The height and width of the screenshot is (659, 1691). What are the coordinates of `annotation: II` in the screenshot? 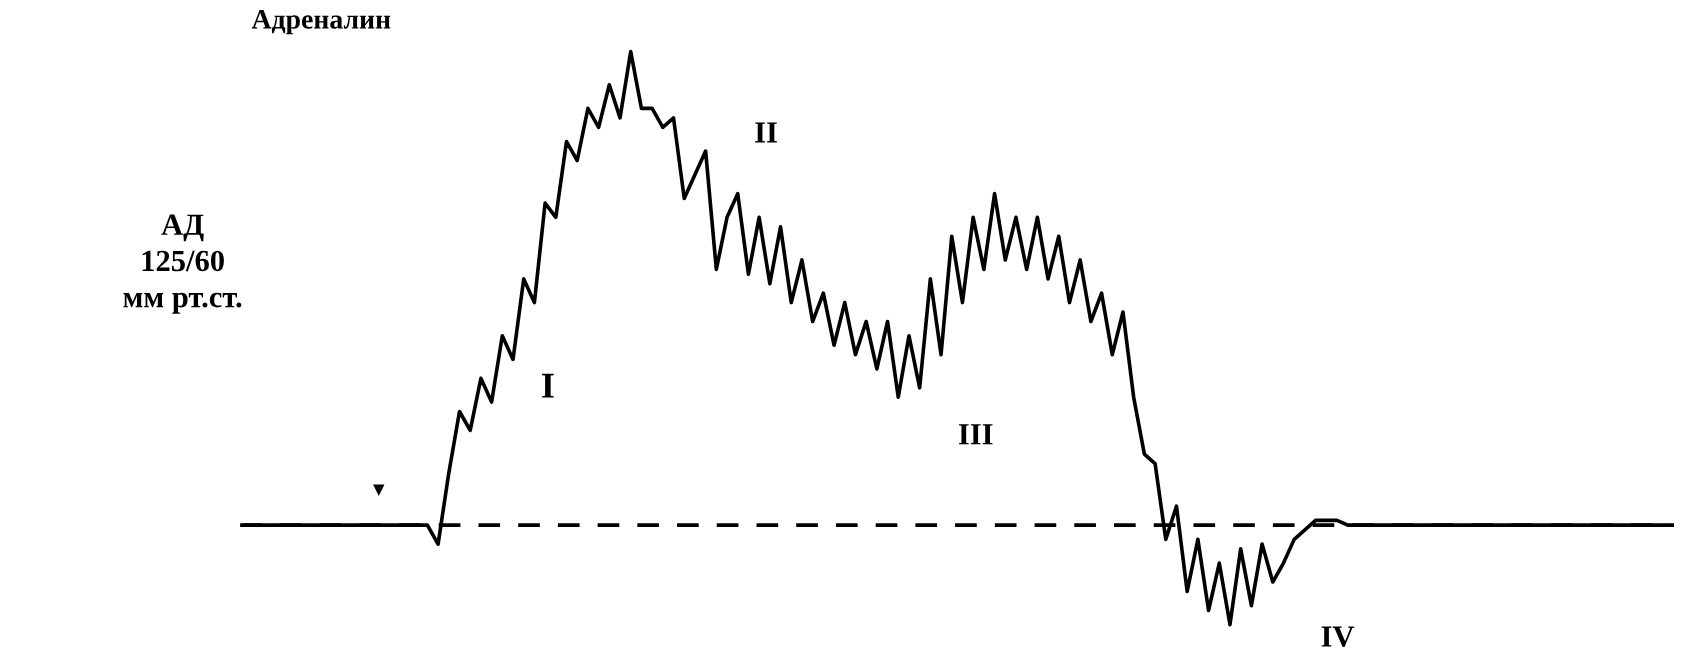 It's located at (766, 132).